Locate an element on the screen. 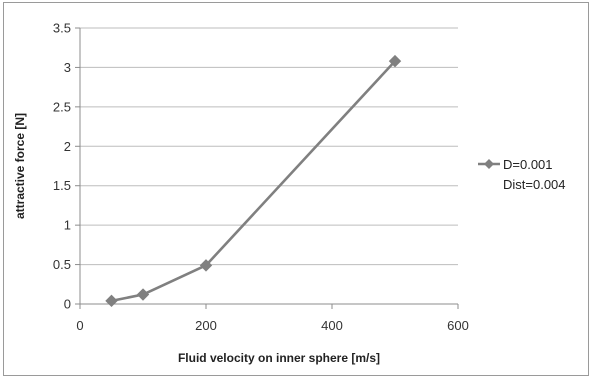  y-tick-label-1: 0.5 is located at coordinates (62, 264).